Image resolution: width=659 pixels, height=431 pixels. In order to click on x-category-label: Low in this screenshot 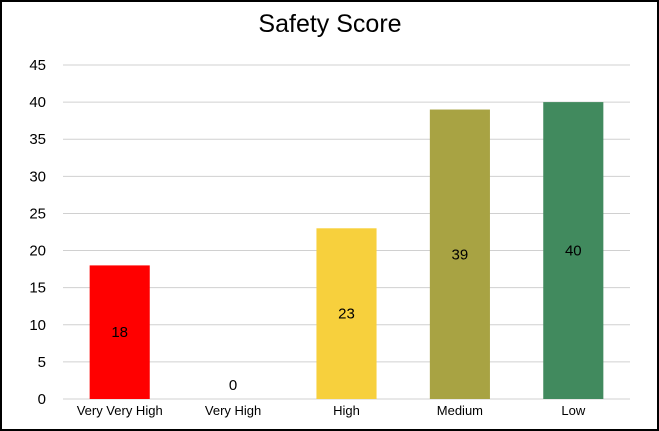, I will do `click(573, 410)`.